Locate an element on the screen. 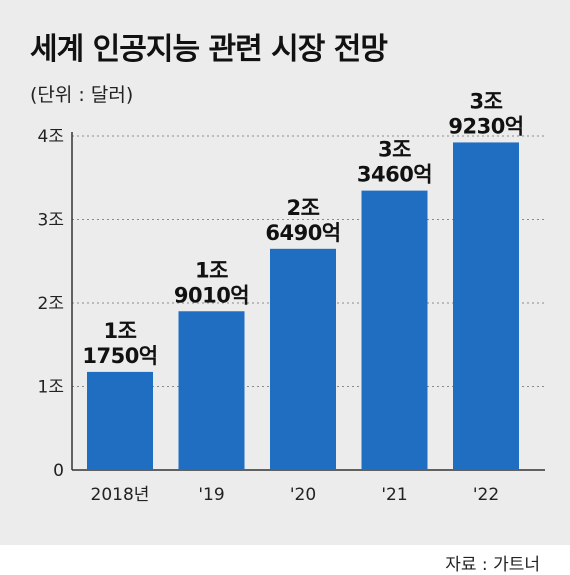 The image size is (570, 575). unit-note: (단위 : 달러) is located at coordinates (82, 95).